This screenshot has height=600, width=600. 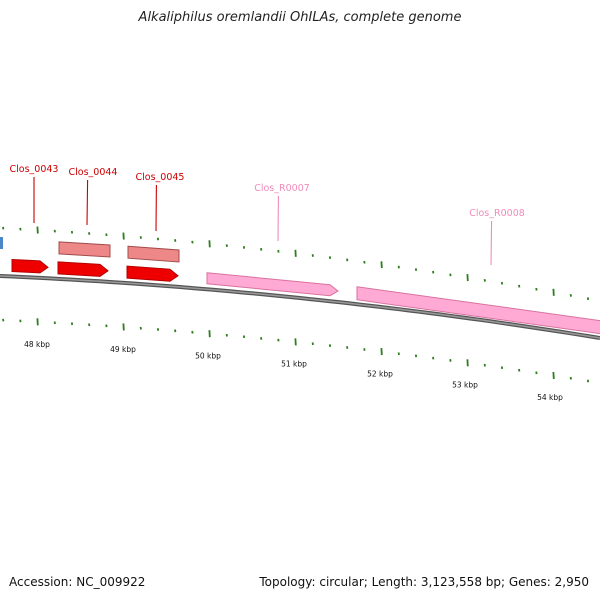 I want to click on gene-label-clos_r0008: Clos_R0008, so click(x=497, y=213).